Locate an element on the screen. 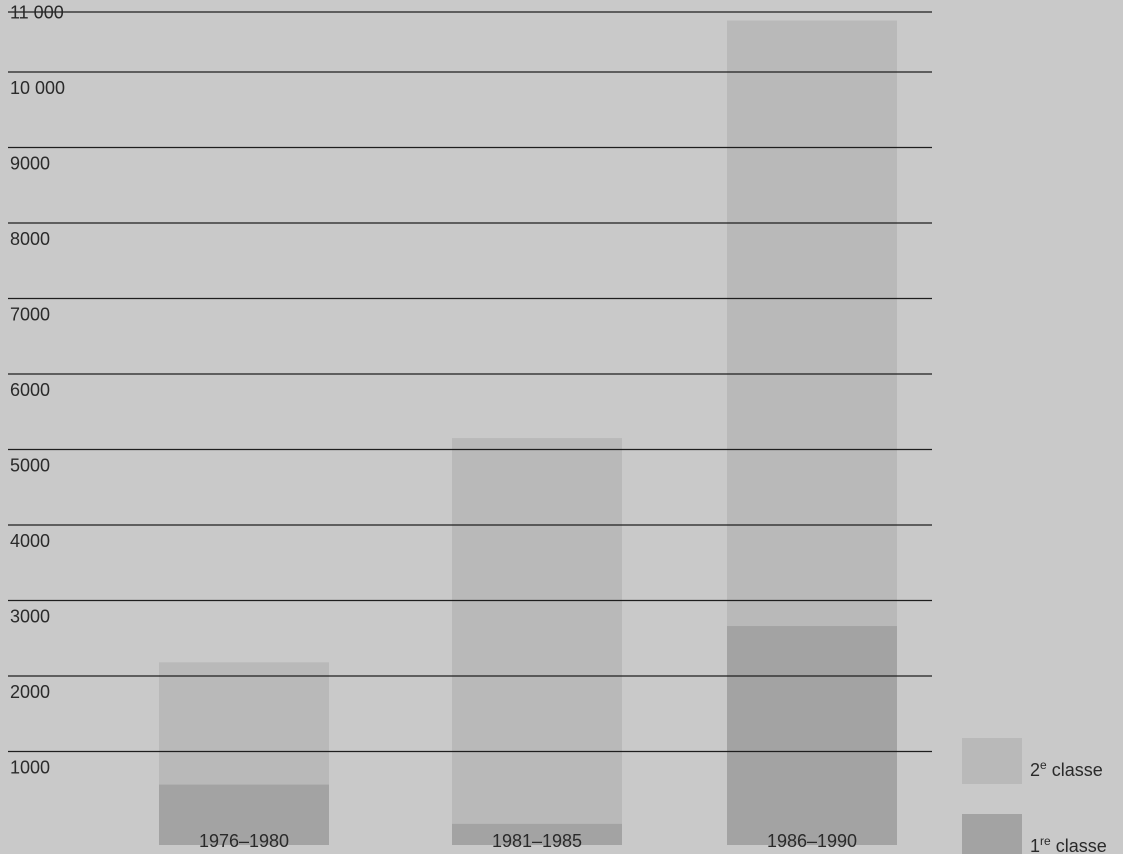  y-tick-label: 6000 is located at coordinates (30, 390).